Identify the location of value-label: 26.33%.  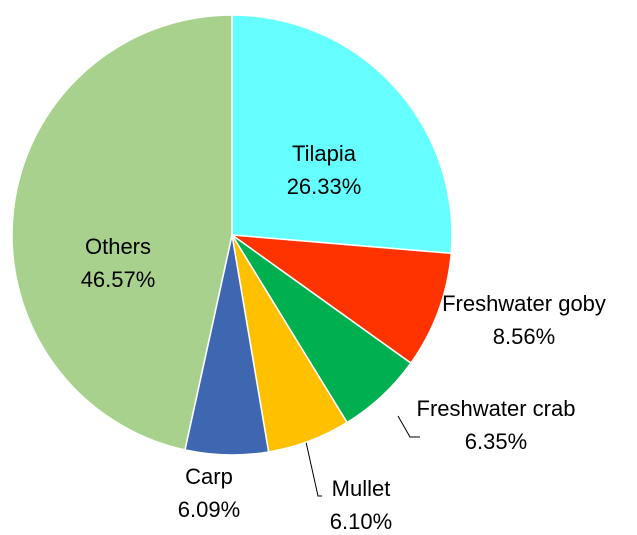
(324, 186).